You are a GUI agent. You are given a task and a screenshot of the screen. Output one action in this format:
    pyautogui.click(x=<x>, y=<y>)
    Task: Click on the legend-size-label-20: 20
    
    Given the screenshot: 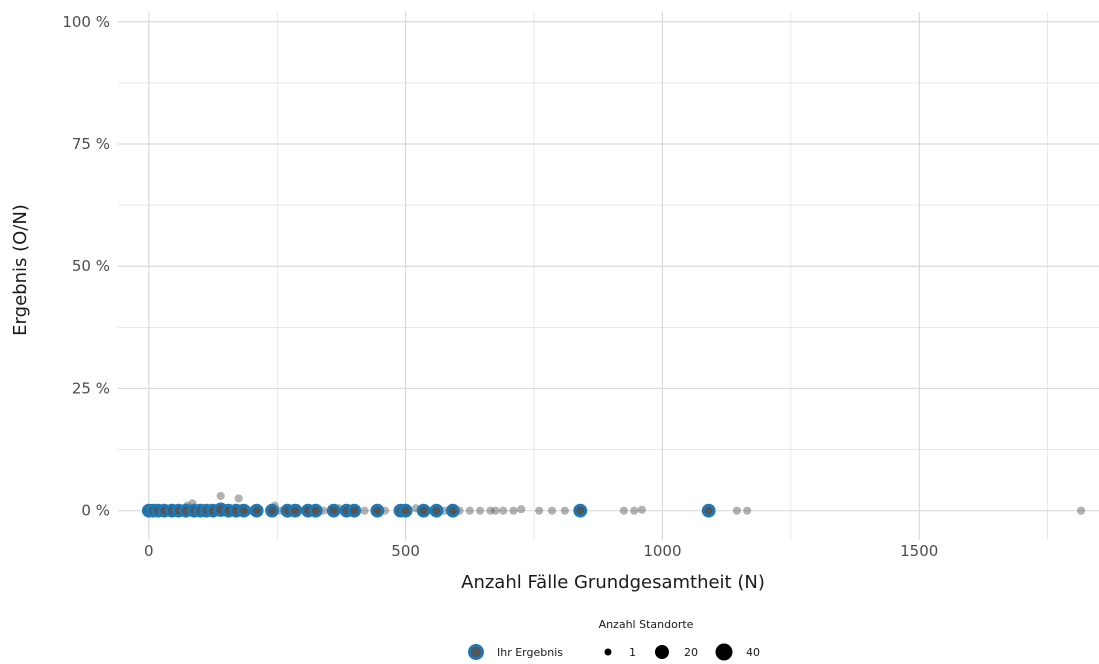 What is the action you would take?
    pyautogui.click(x=691, y=652)
    